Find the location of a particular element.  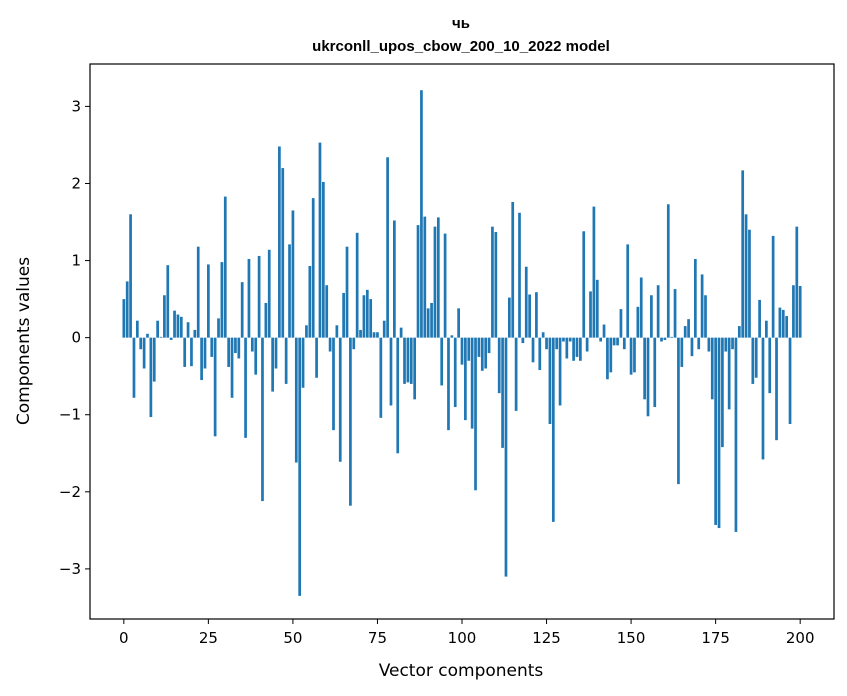

x-tick-label: 175 is located at coordinates (715, 638).